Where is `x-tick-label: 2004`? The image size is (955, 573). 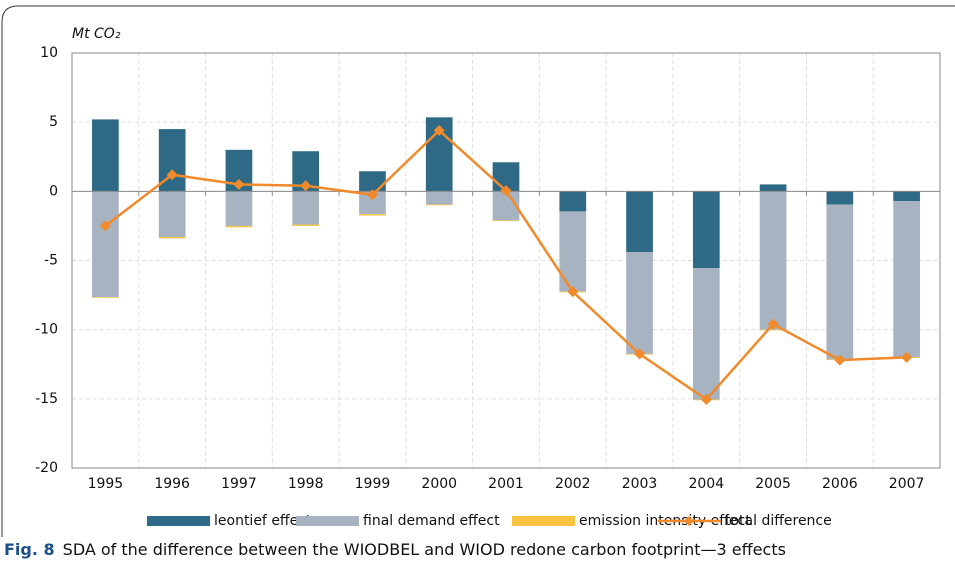
x-tick-label: 2004 is located at coordinates (706, 484).